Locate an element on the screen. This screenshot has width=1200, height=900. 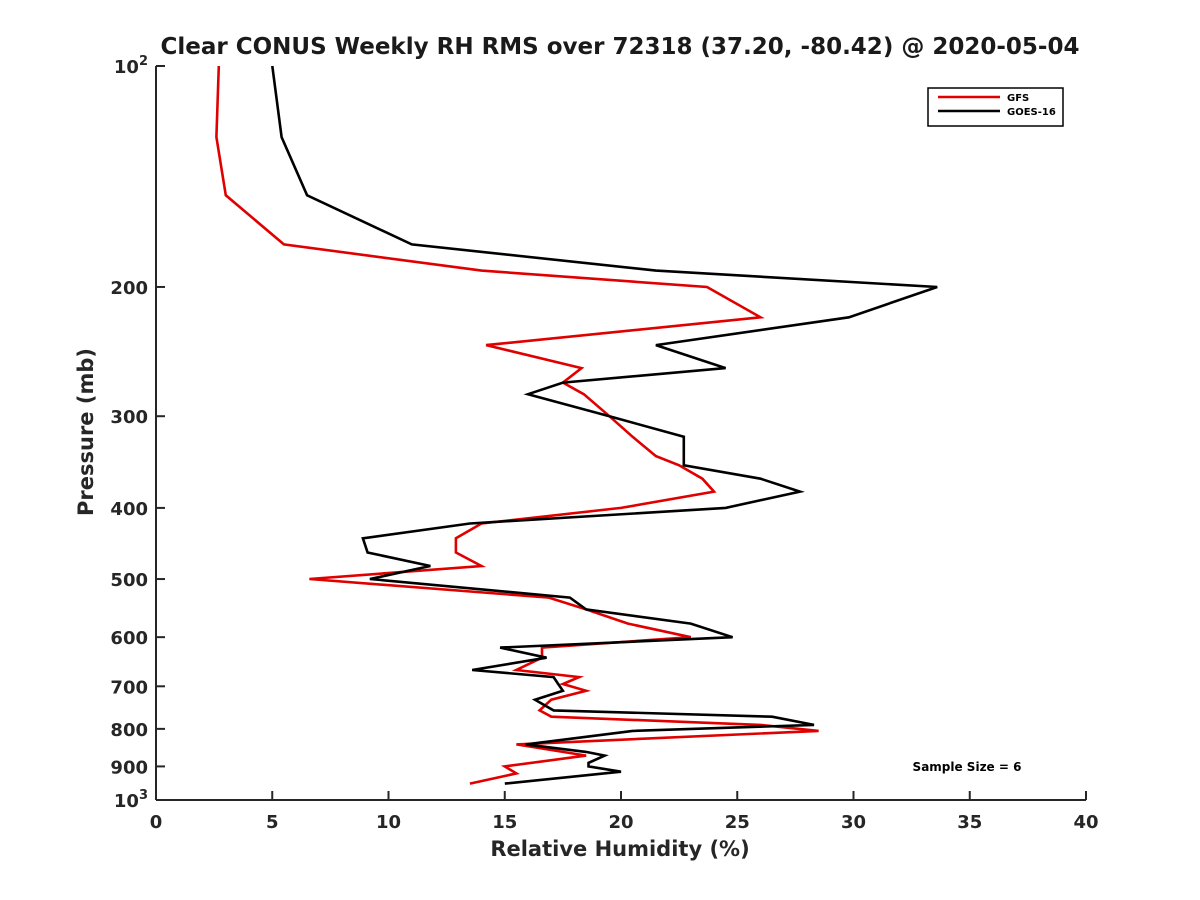
y-tick-label: 900 is located at coordinates (129, 767).